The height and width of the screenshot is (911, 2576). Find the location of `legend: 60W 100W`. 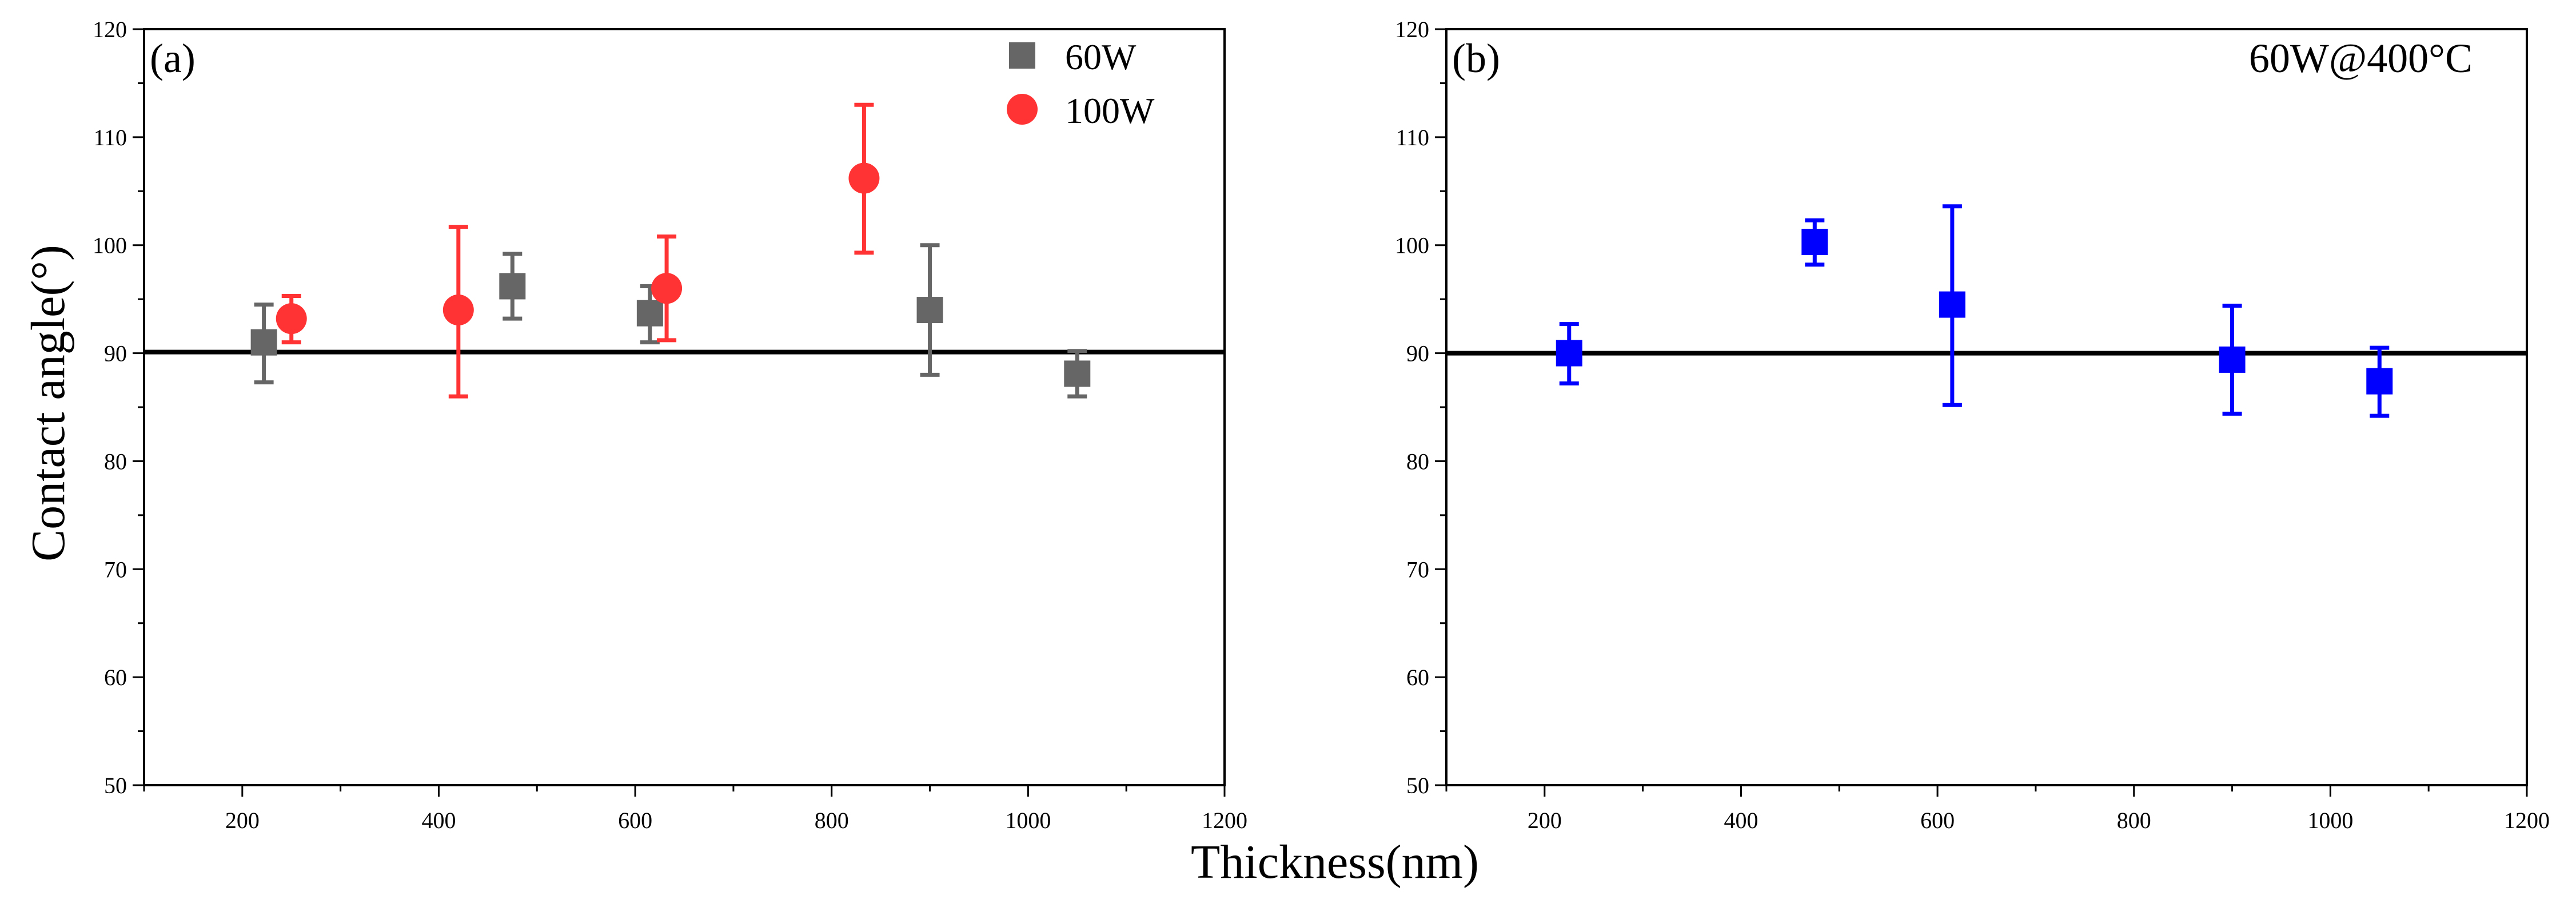

legend: 60W 100W is located at coordinates (1081, 84).